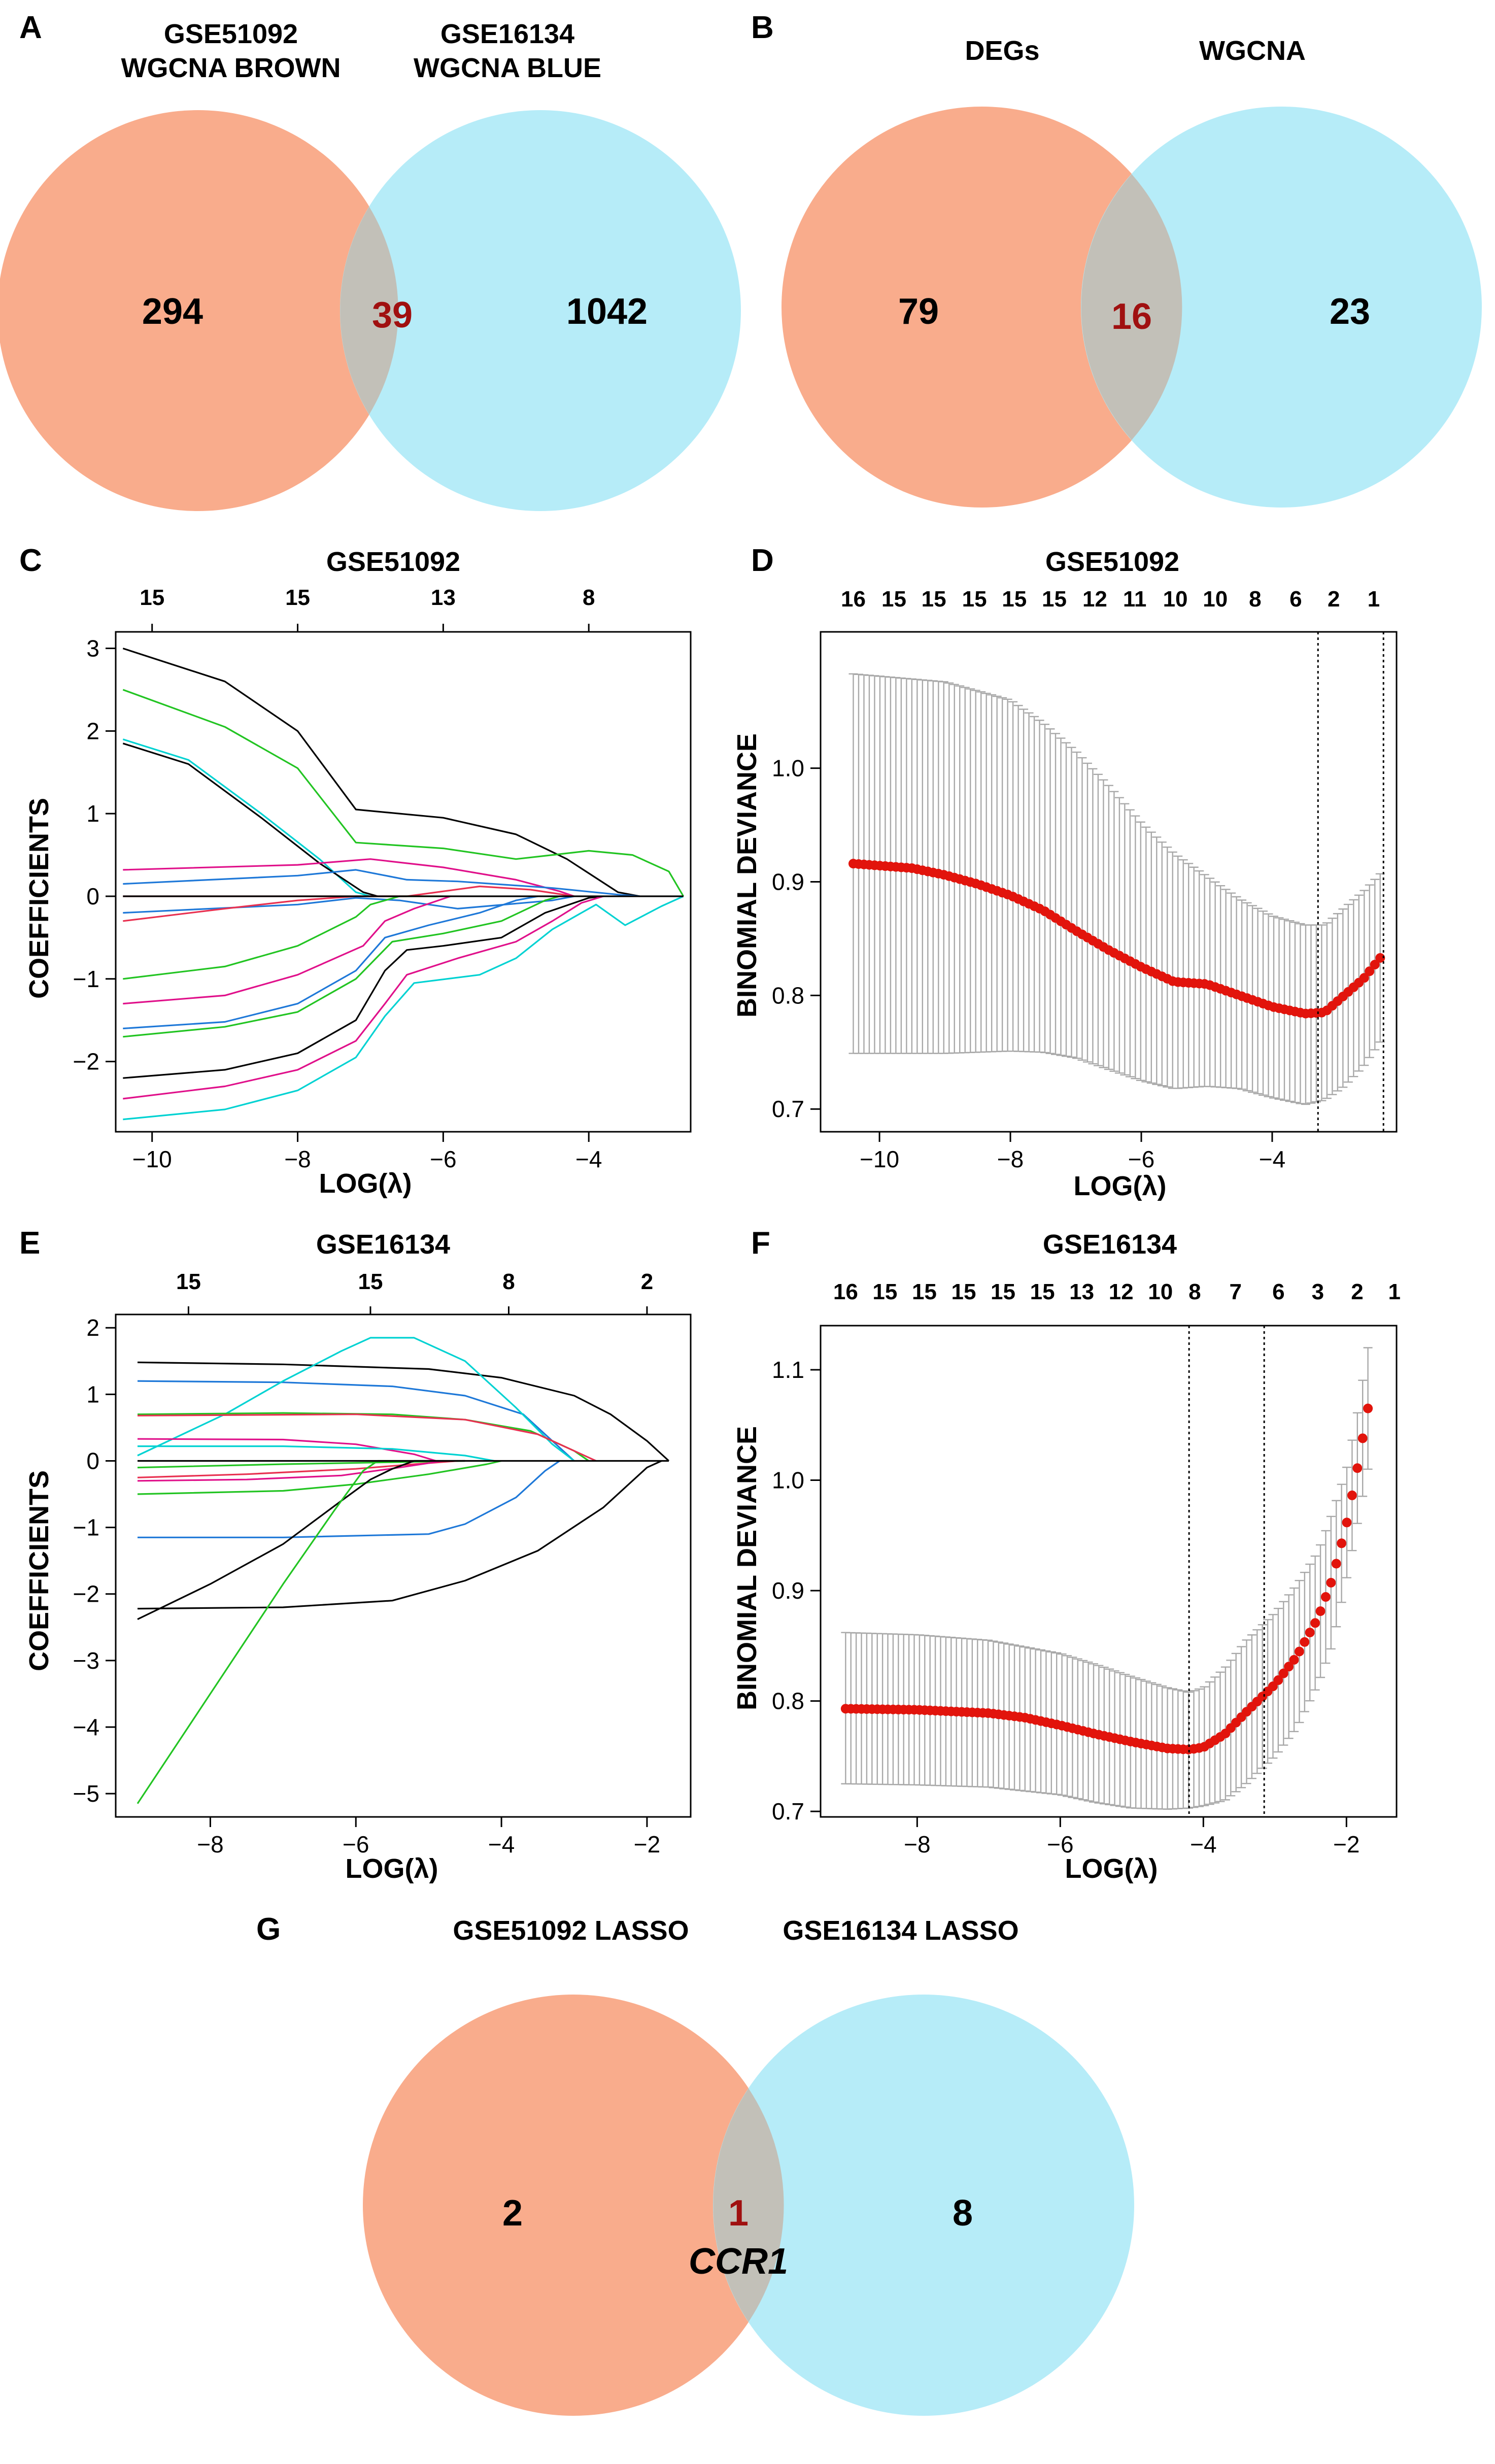 The height and width of the screenshot is (2464, 1495). Describe the element at coordinates (92, 1460) in the screenshot. I see `panel-e-y-tick-label: 0` at that location.